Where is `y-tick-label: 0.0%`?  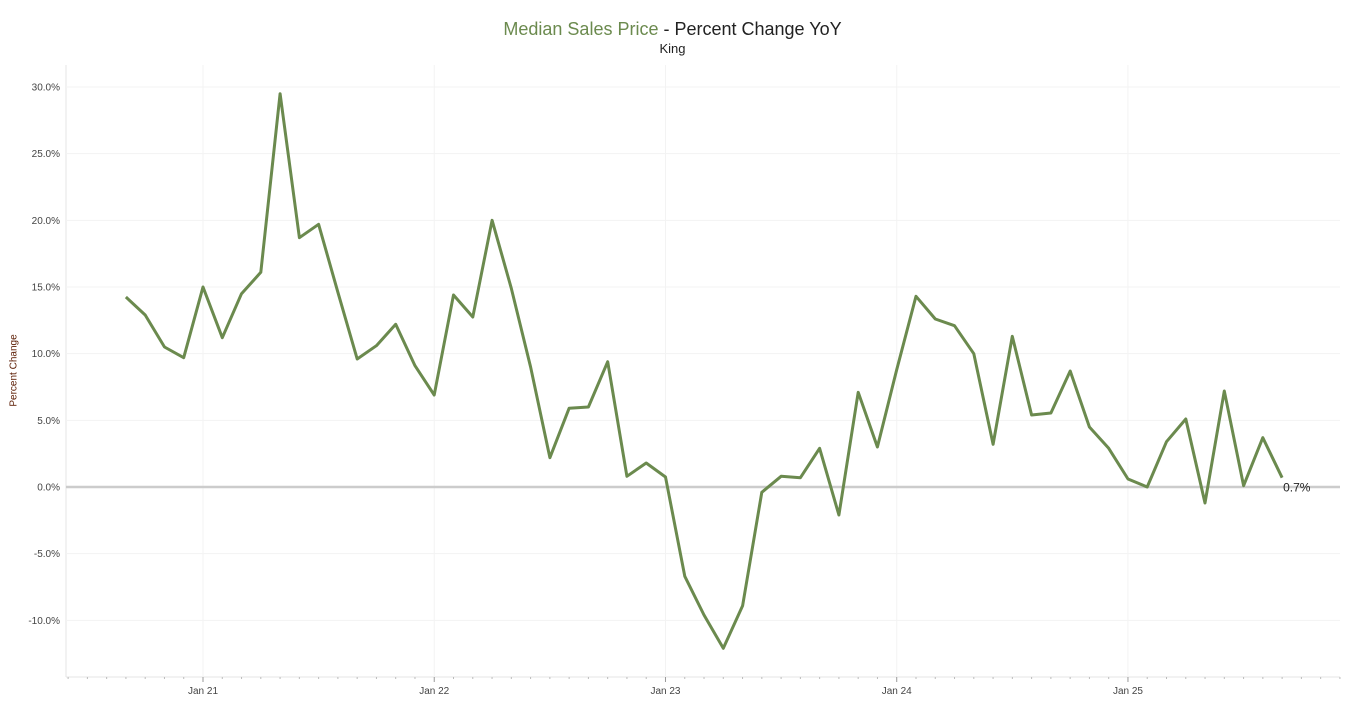
y-tick-label: 0.0% is located at coordinates (48, 488).